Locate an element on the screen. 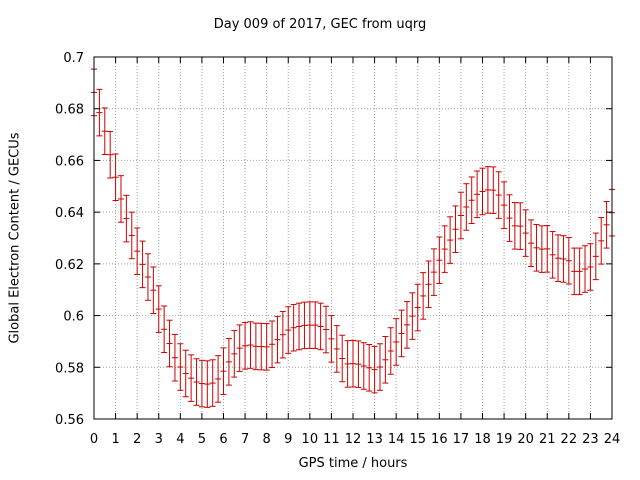 This screenshot has height=480, width=640. x-tick-label: 16 is located at coordinates (439, 439).